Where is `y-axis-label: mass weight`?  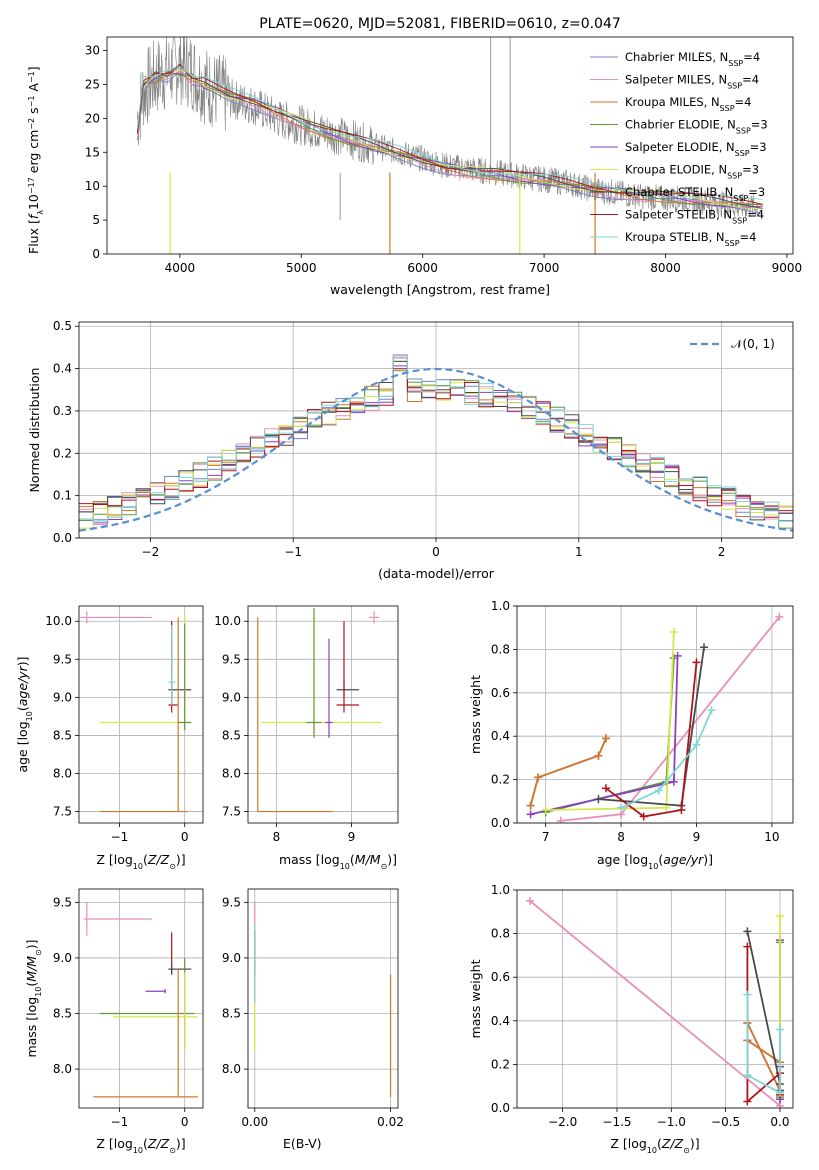 y-axis-label: mass weight is located at coordinates (475, 714).